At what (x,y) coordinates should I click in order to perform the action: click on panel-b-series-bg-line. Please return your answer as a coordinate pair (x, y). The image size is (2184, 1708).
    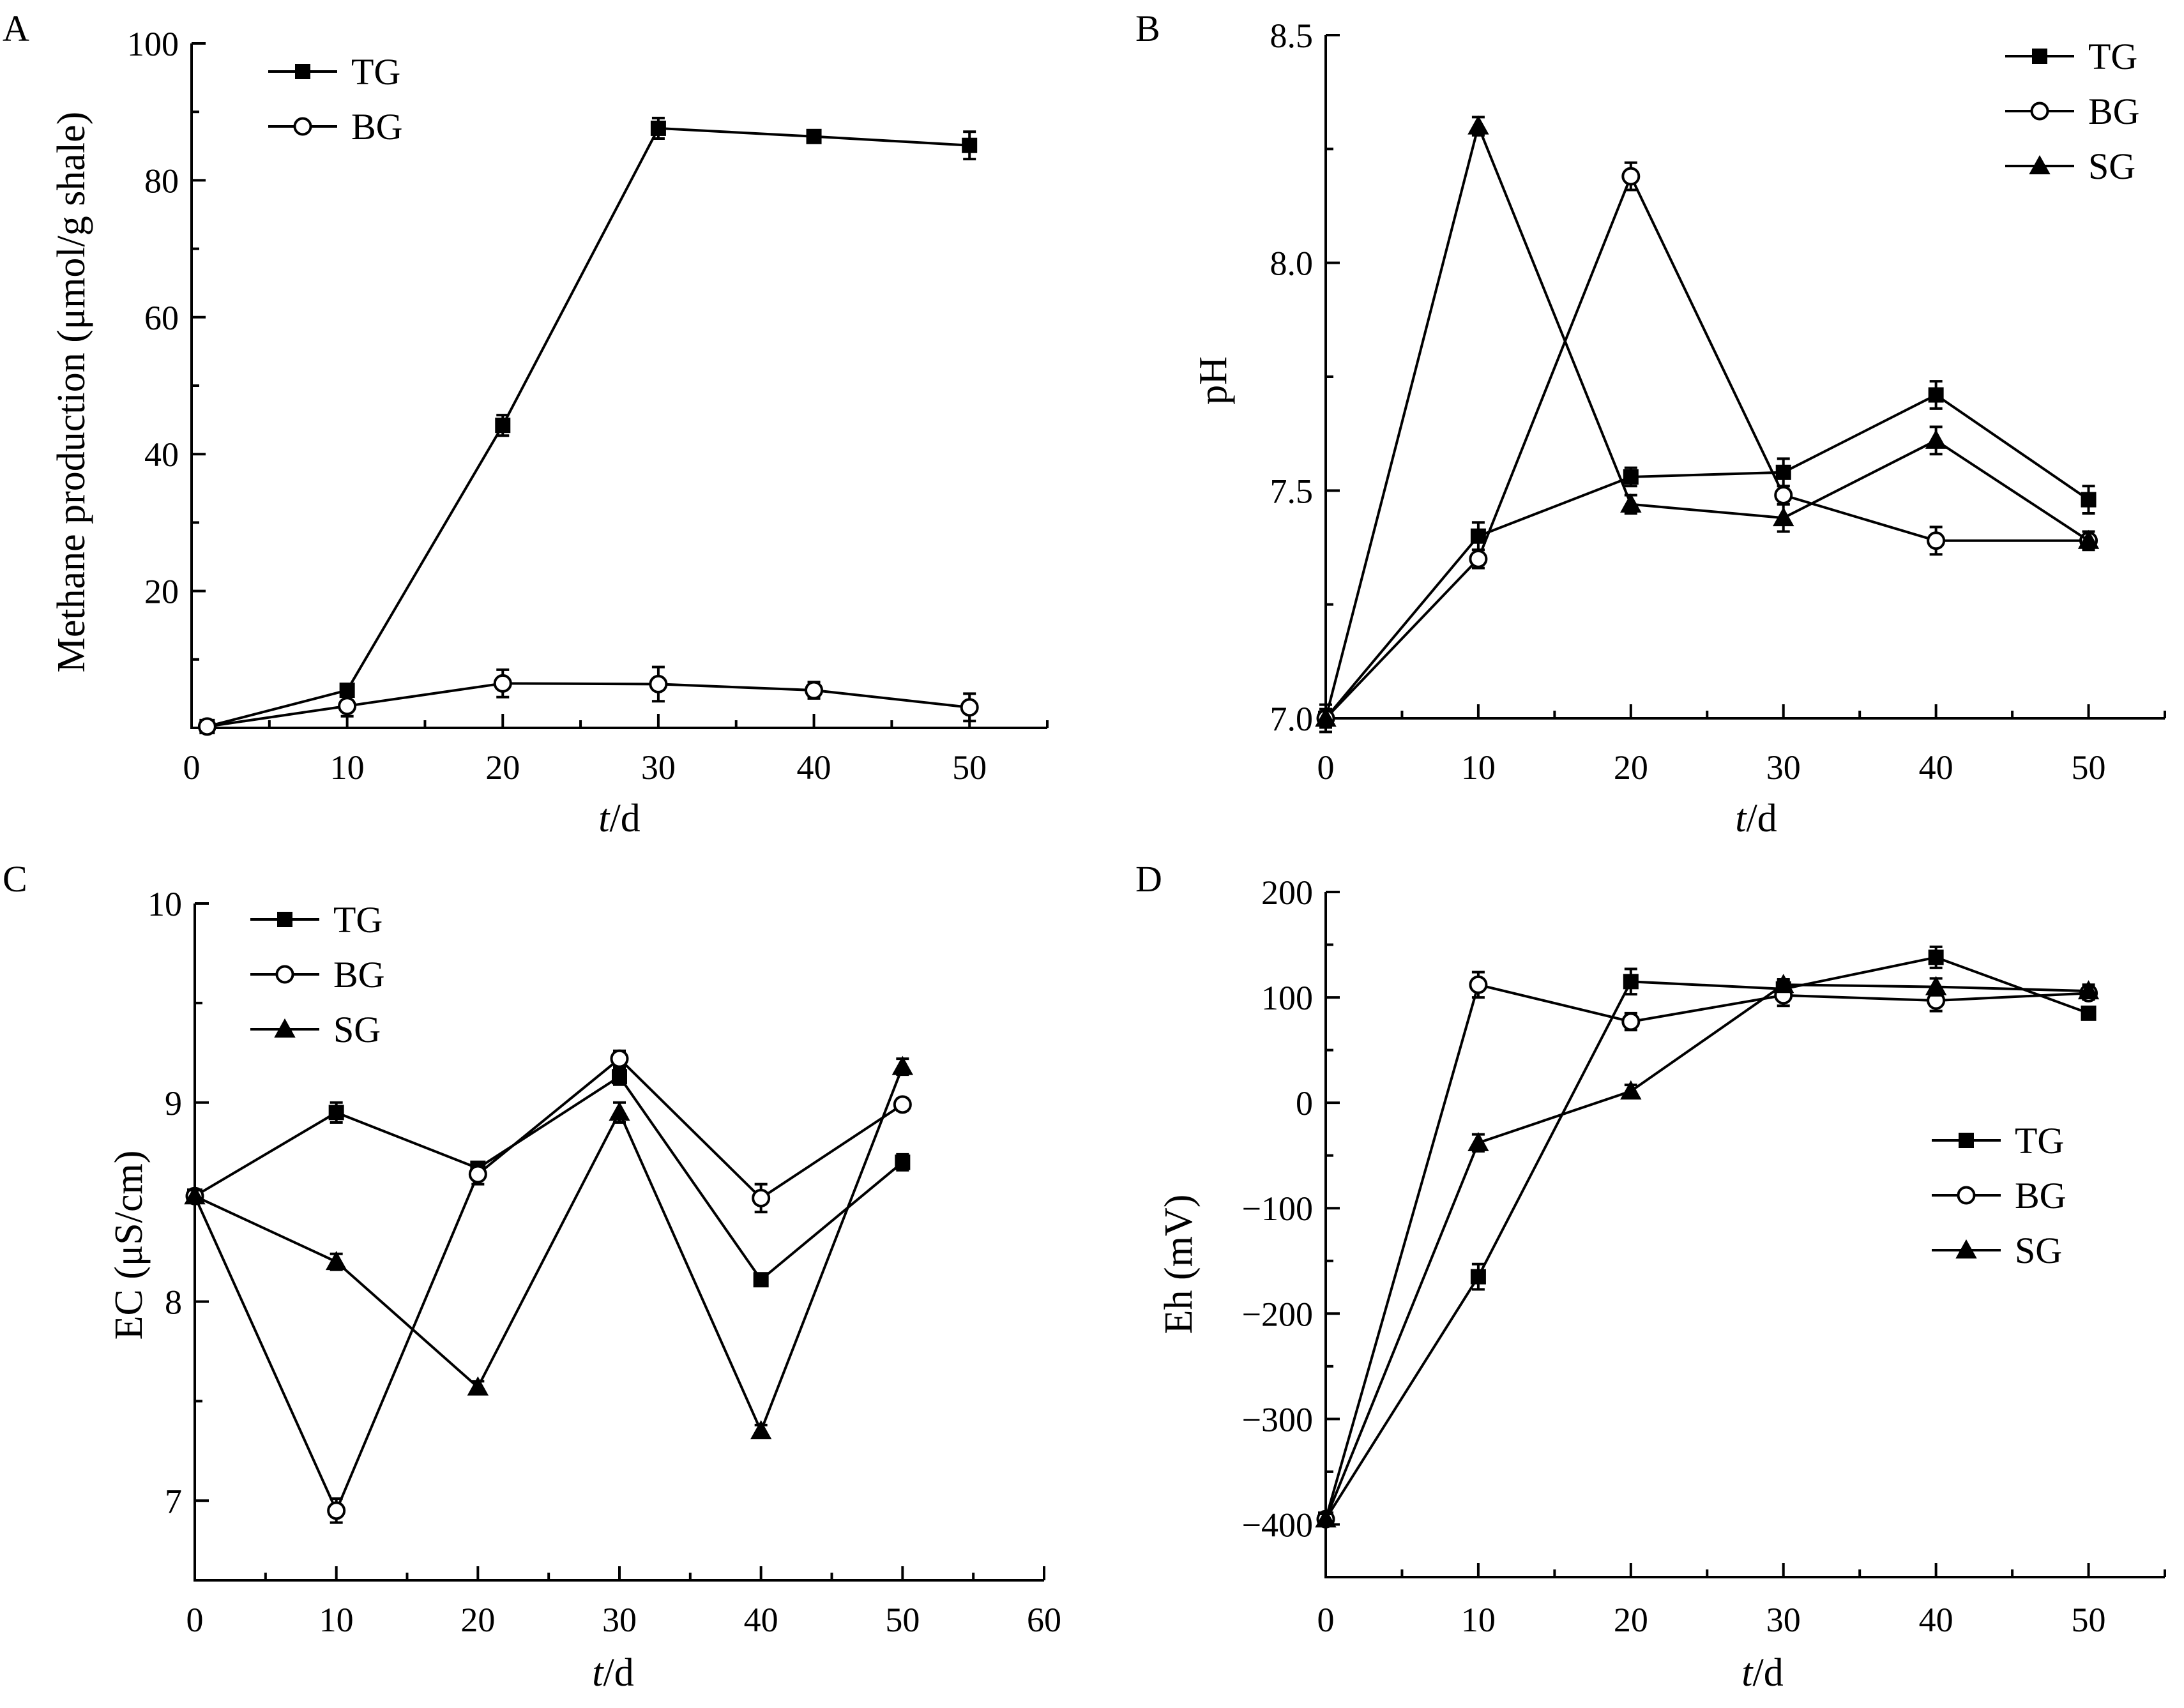
    Looking at the image, I should click on (1706, 446).